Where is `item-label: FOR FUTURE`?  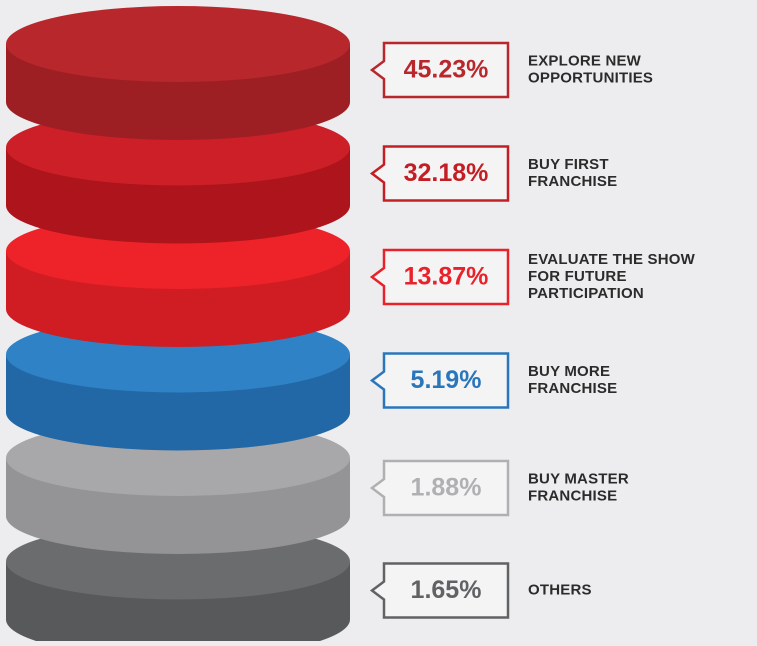
item-label: FOR FUTURE is located at coordinates (577, 276).